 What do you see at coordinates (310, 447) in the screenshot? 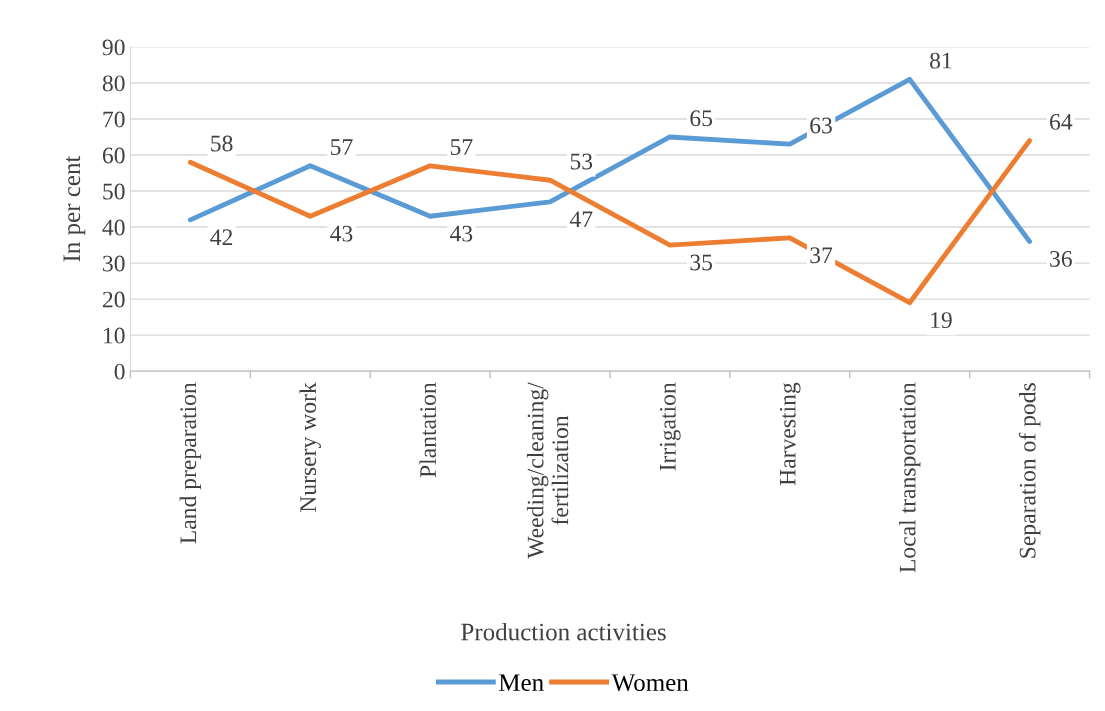
I see `x-tick-label: Nursery work` at bounding box center [310, 447].